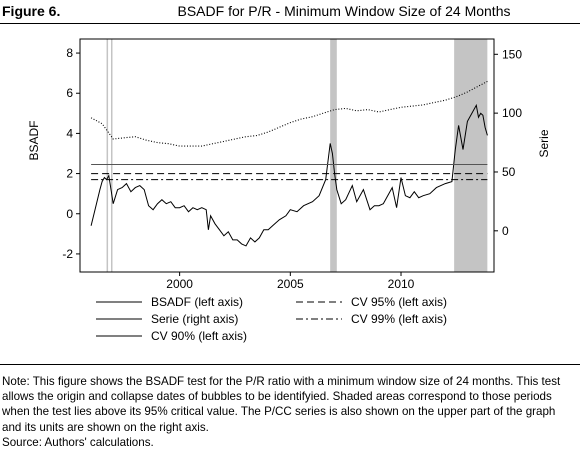 The height and width of the screenshot is (462, 580). I want to click on y-right-tick-label: 100, so click(512, 113).